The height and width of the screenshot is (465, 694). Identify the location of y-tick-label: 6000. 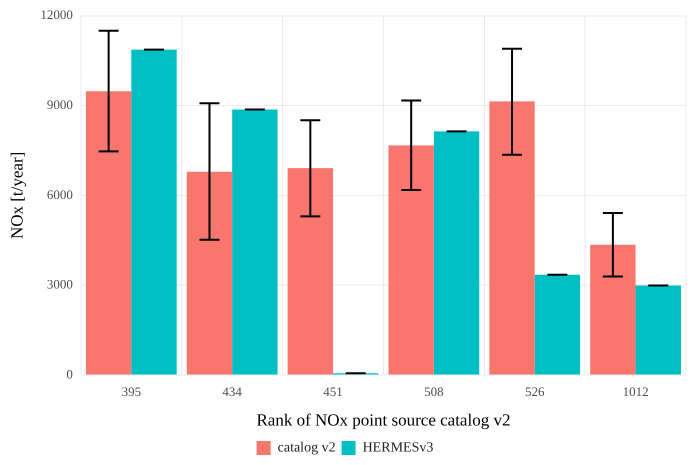
(59, 194).